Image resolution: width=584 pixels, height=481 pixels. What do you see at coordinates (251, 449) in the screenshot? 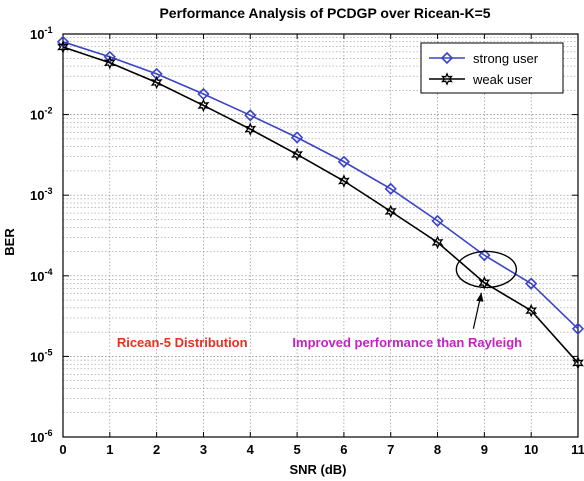
I see `x-tick-label: 4` at bounding box center [251, 449].